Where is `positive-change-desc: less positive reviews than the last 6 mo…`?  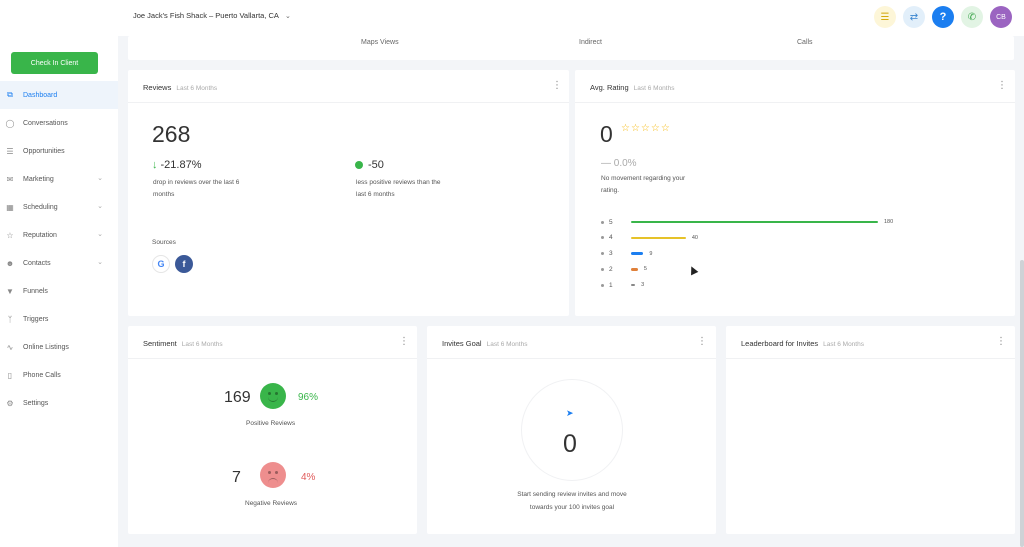 positive-change-desc: less positive reviews than the last 6 mo… is located at coordinates (398, 189).